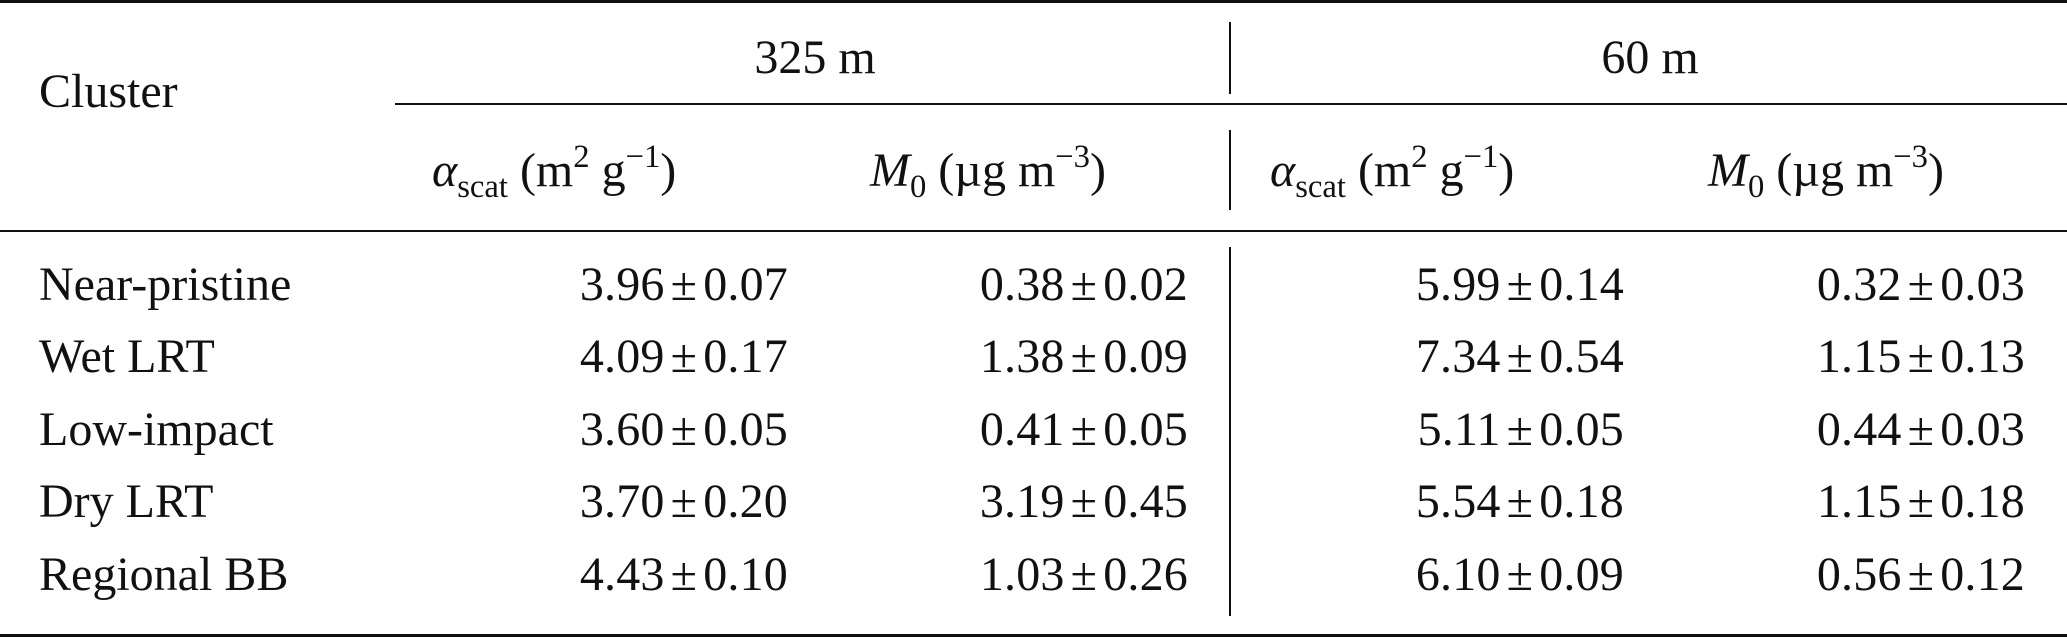 This screenshot has width=2067, height=638. Describe the element at coordinates (1921, 357) in the screenshot. I see `table-cell-m0-60: 1.15 ±0.13` at that location.